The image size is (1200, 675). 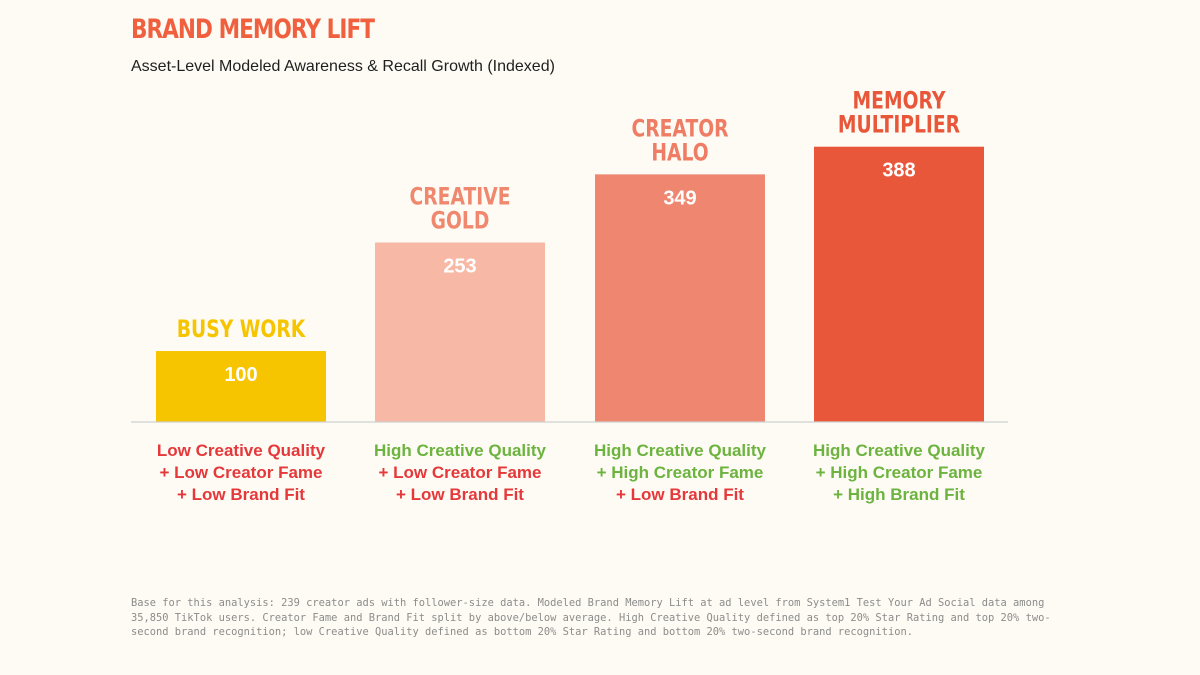 I want to click on category-label: CREATIVE GOLD, so click(x=460, y=209).